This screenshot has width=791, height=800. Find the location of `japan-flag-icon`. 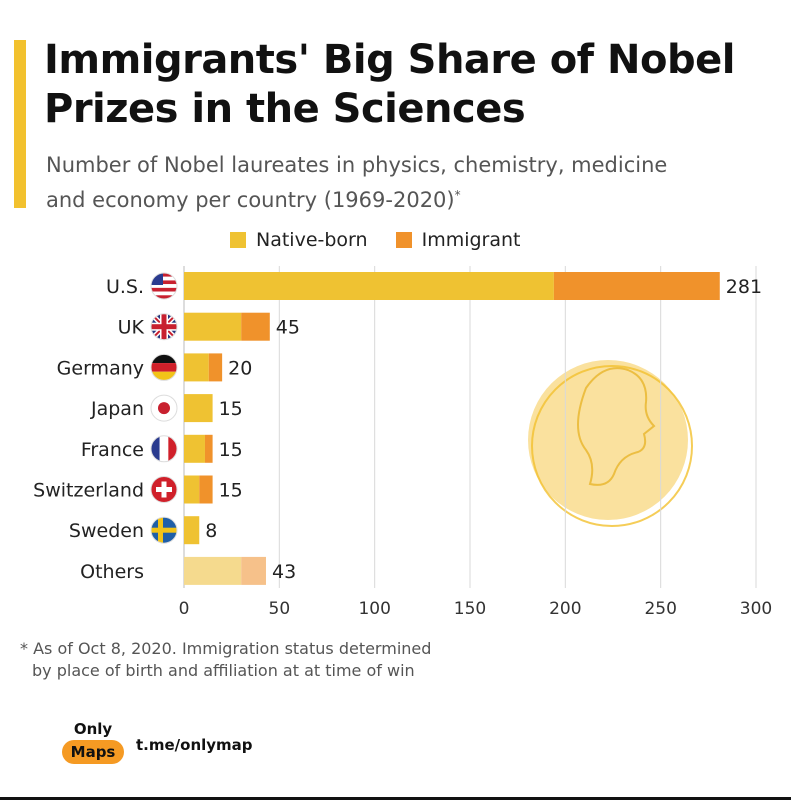

japan-flag-icon is located at coordinates (164, 408).